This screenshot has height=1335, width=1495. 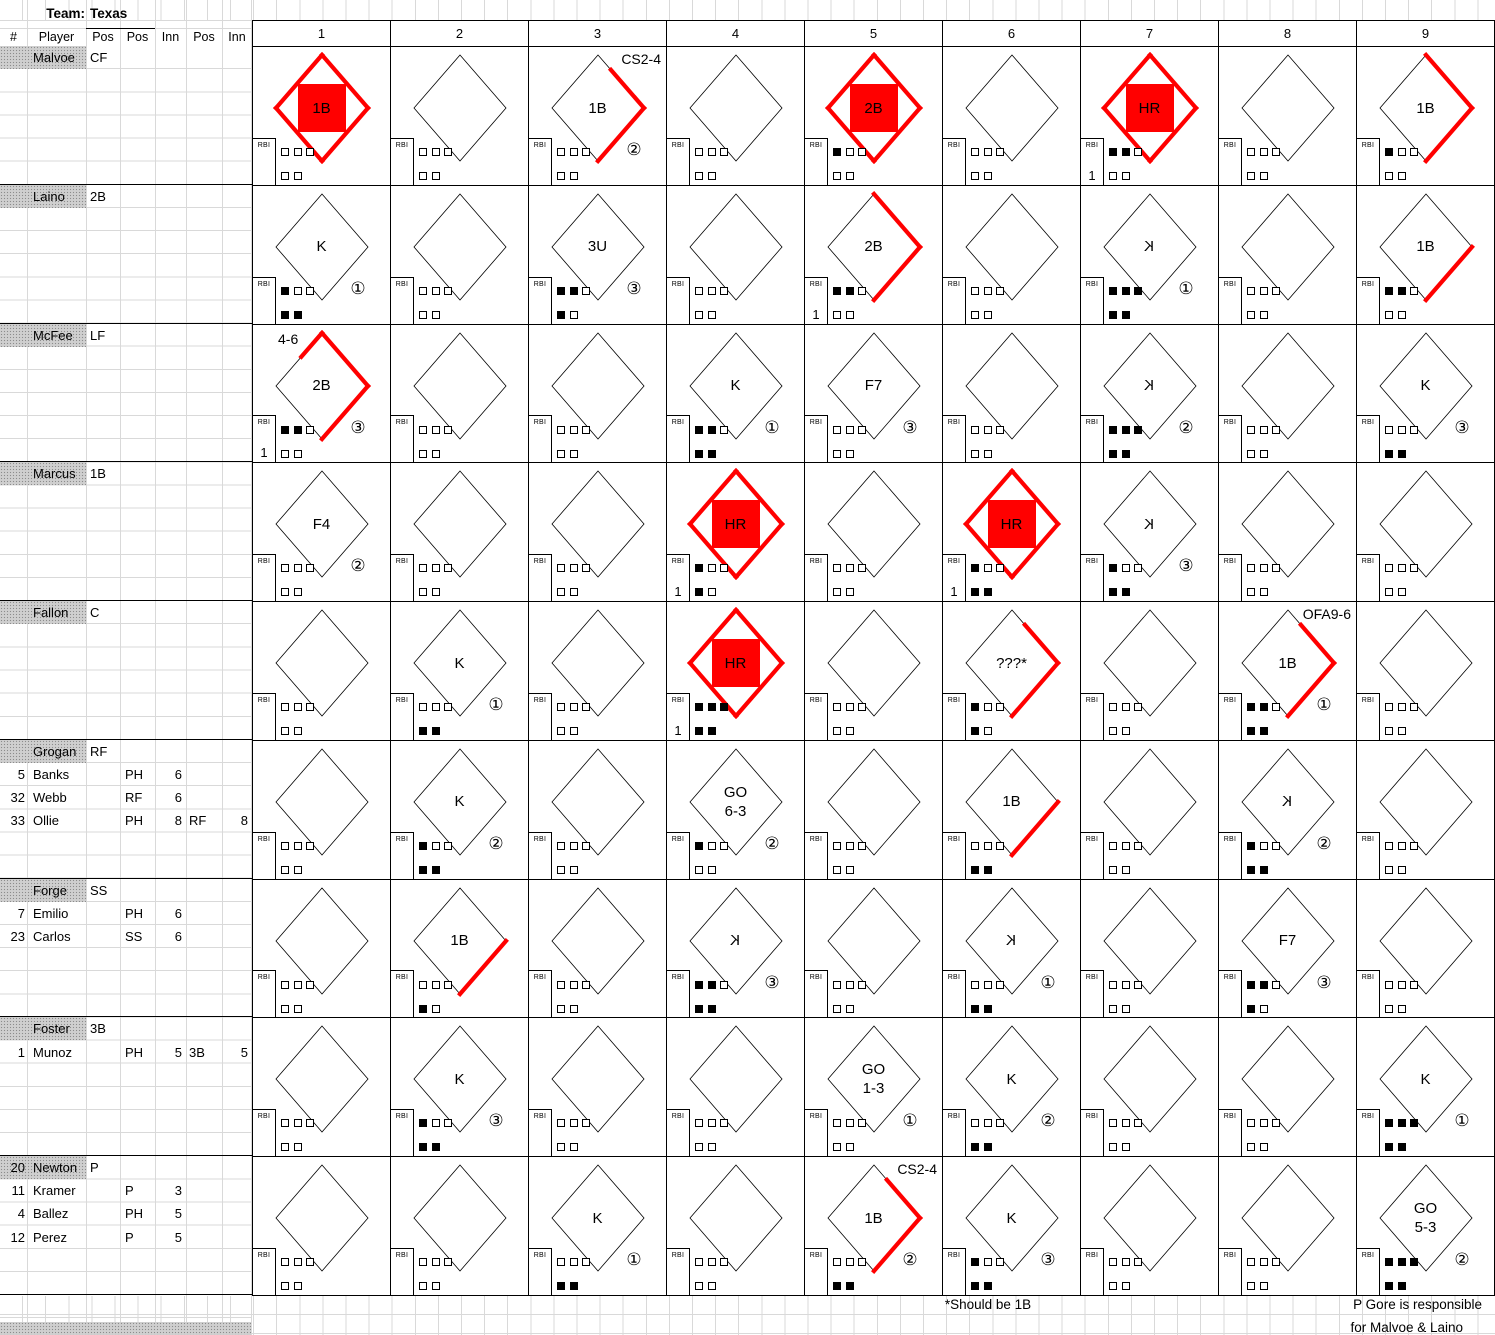 What do you see at coordinates (322, 533) in the screenshot?
I see `inning-cell: F4 ② RBI` at bounding box center [322, 533].